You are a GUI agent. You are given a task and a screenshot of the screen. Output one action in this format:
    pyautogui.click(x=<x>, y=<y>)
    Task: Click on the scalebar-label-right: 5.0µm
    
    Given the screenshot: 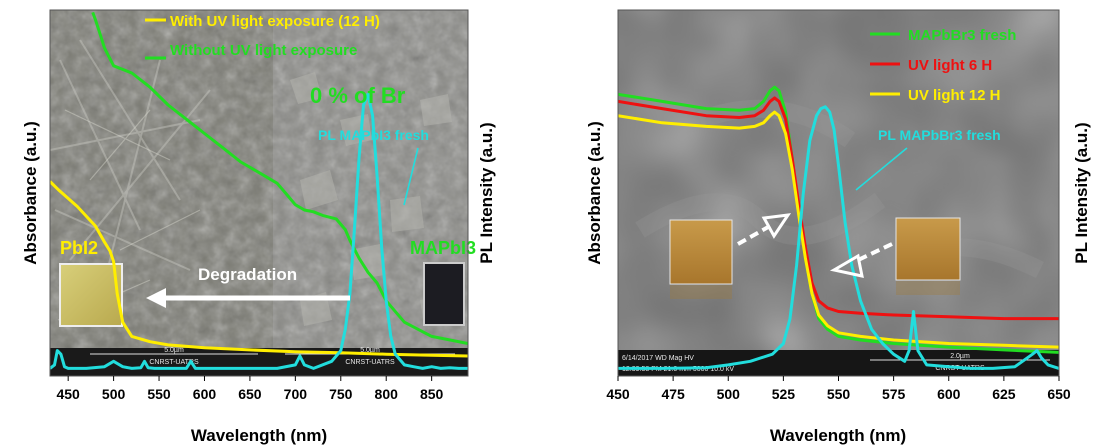 What is the action you would take?
    pyautogui.click(x=370, y=350)
    